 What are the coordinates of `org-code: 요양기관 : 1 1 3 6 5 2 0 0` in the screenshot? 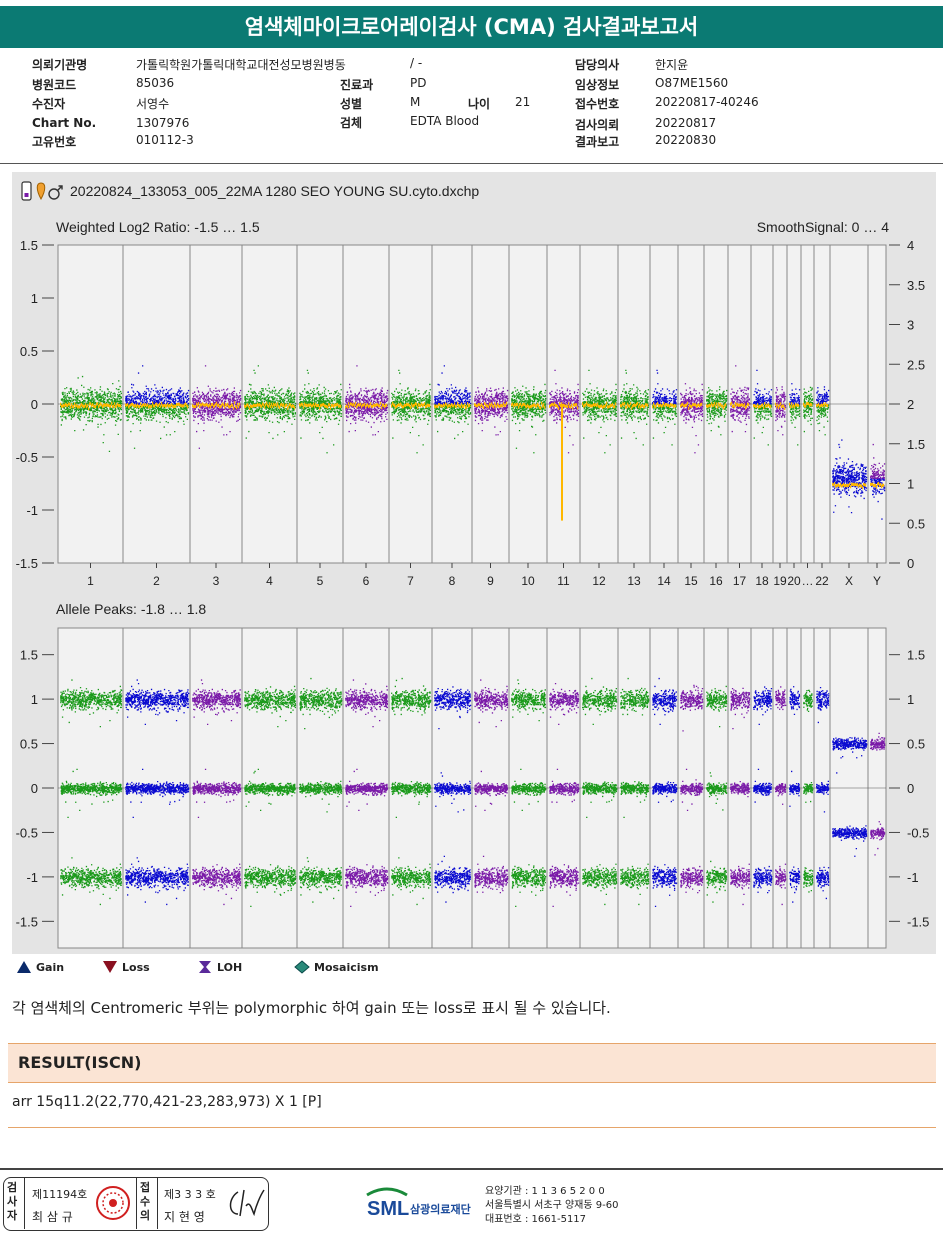 It's located at (545, 1191).